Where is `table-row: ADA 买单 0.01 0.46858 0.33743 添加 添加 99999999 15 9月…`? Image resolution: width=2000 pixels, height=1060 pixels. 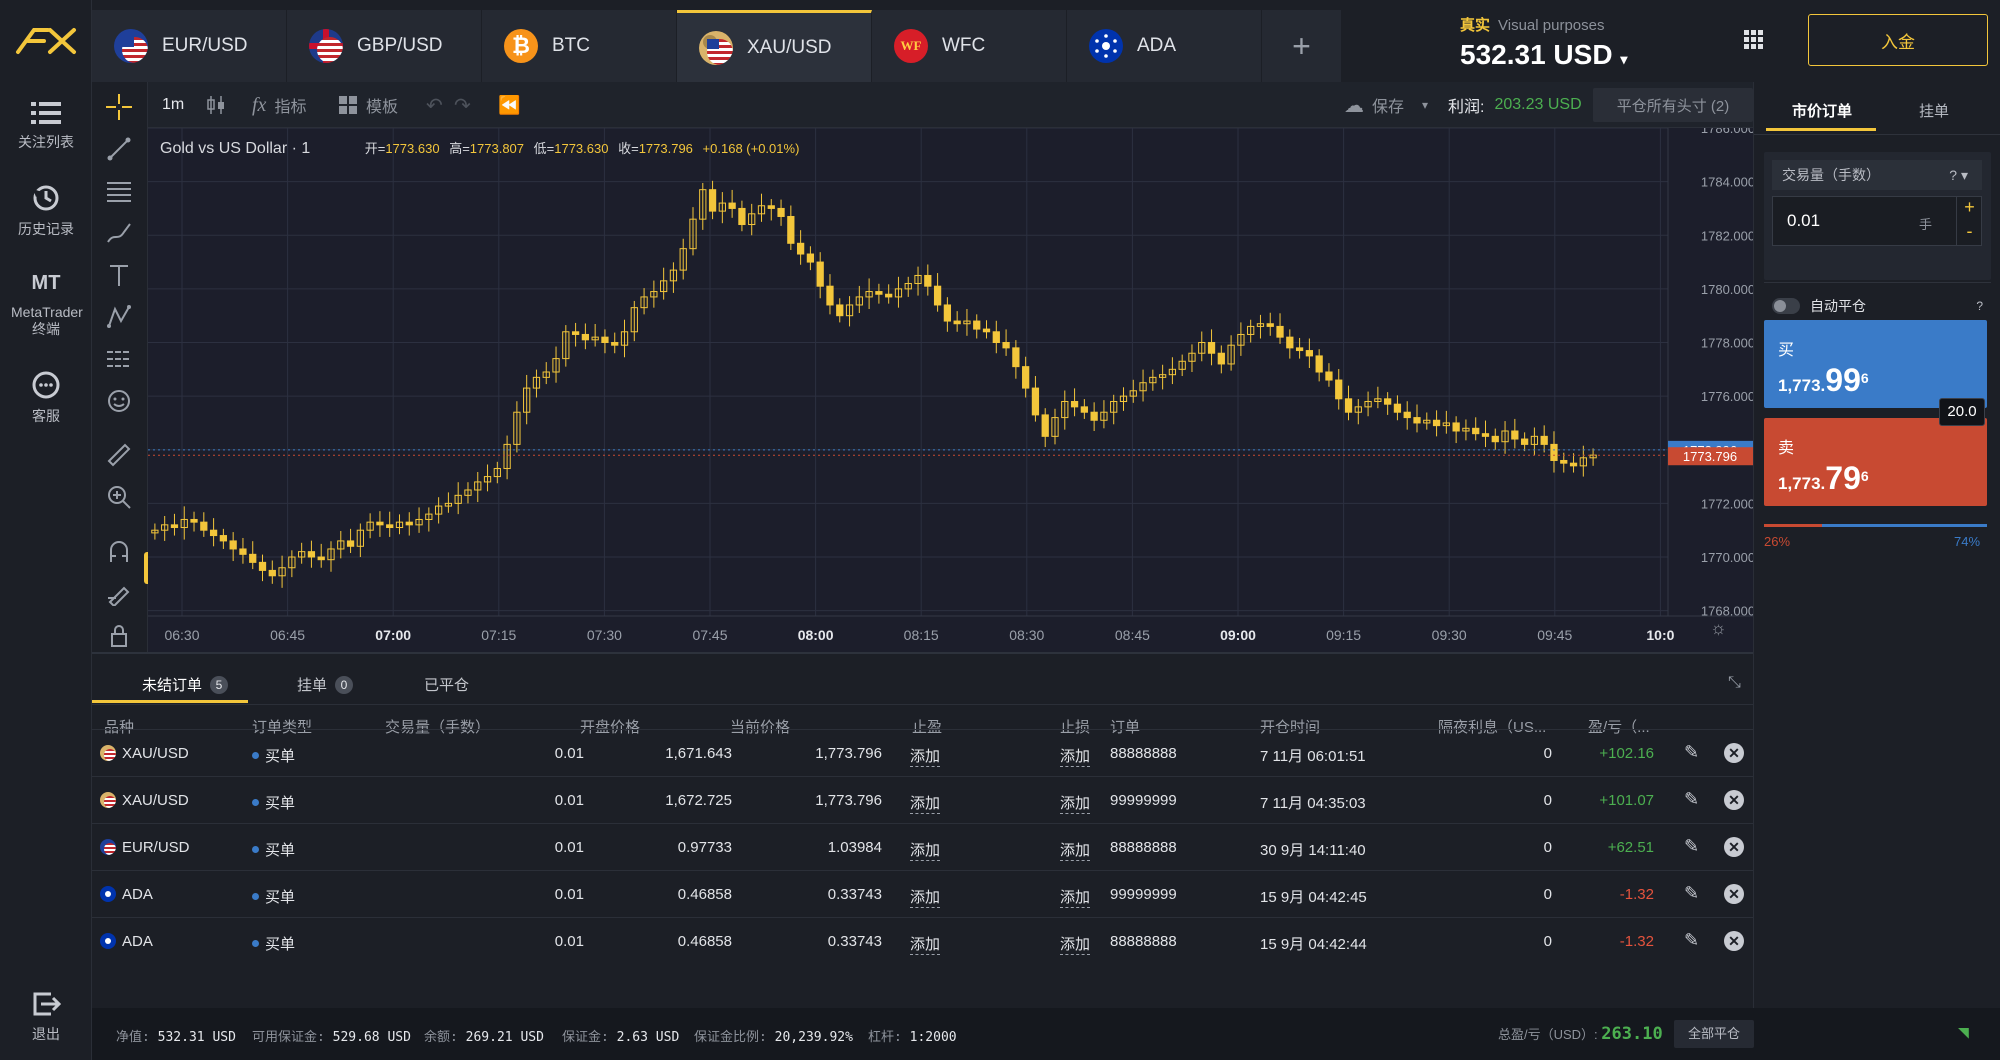 table-row: ADA 买单 0.01 0.46858 0.33743 添加 添加 99999999 15 9月… is located at coordinates (922, 893).